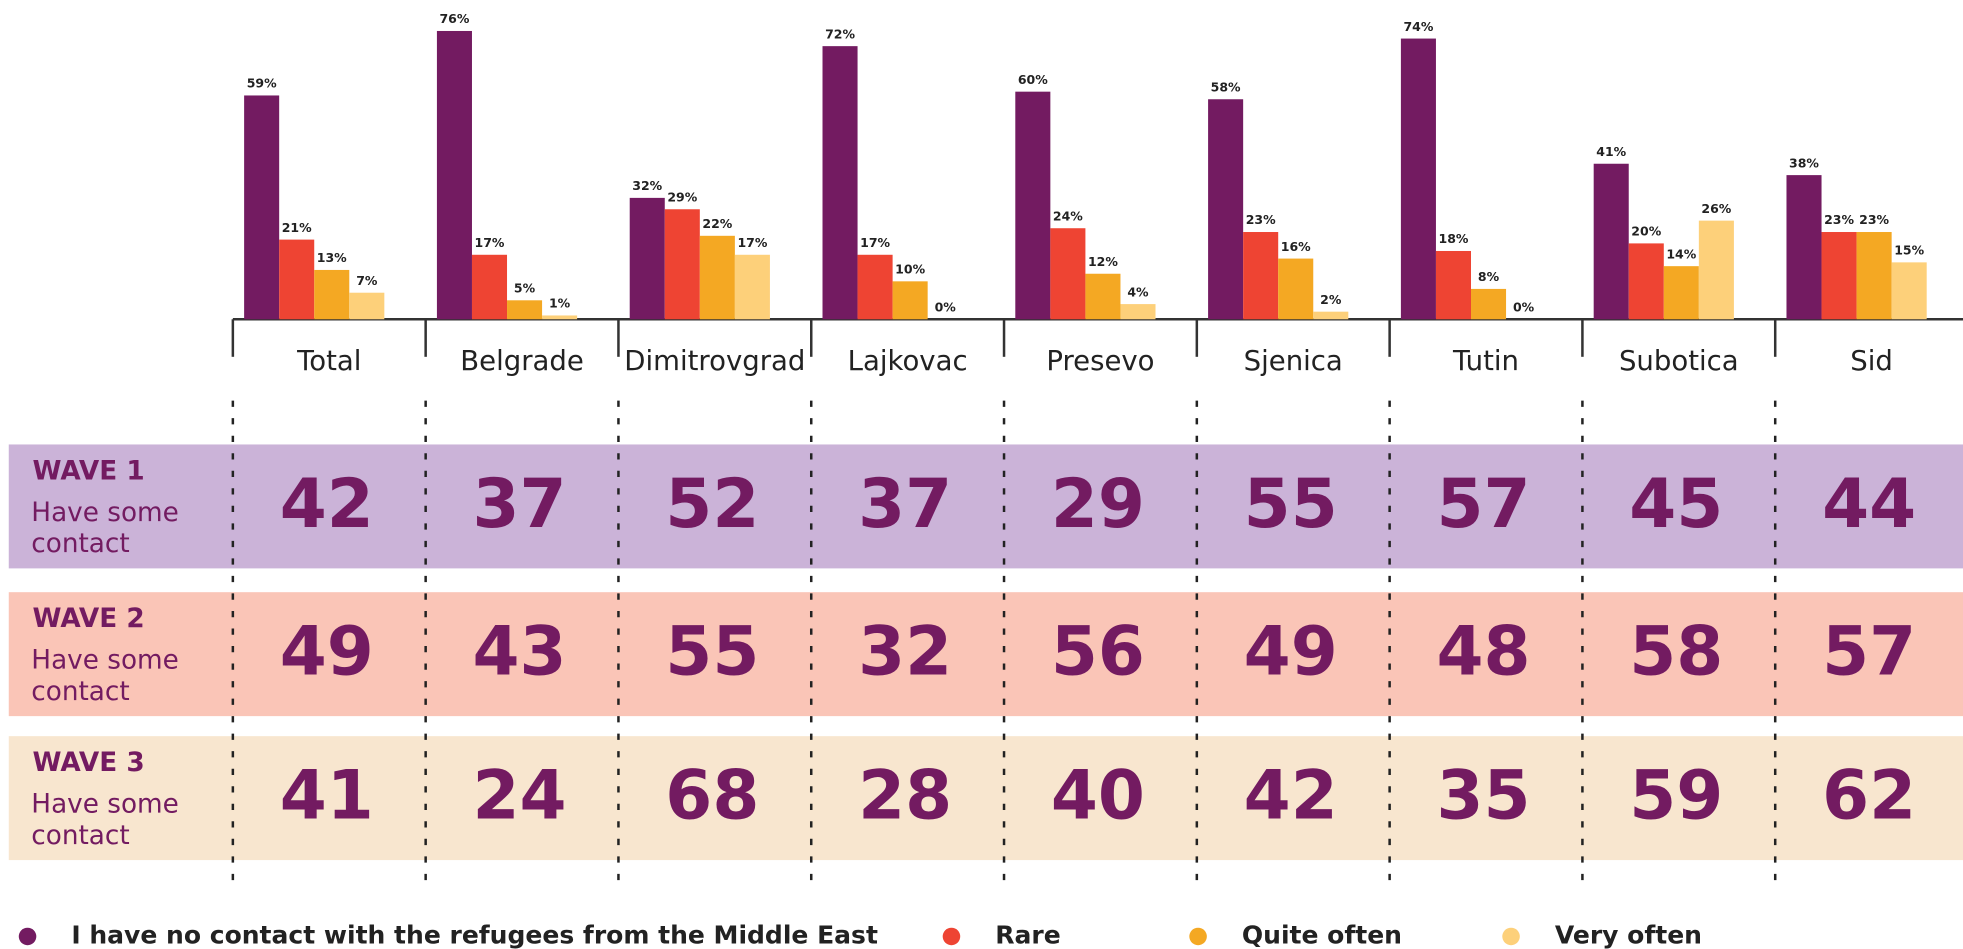  What do you see at coordinates (560, 303) in the screenshot?
I see `data-label: 1%` at bounding box center [560, 303].